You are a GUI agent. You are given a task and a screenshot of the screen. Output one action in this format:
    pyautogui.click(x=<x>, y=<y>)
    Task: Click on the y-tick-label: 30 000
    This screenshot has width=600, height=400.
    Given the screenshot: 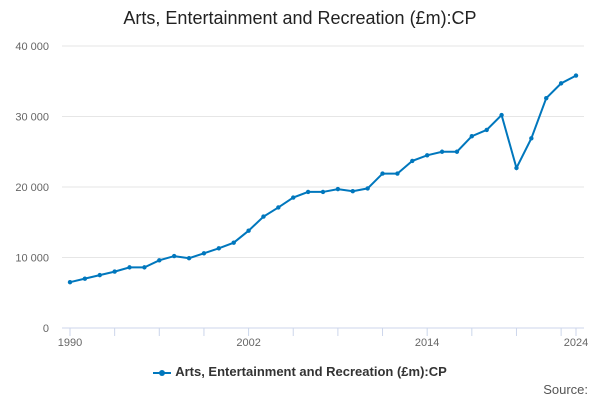 What is the action you would take?
    pyautogui.click(x=32, y=118)
    